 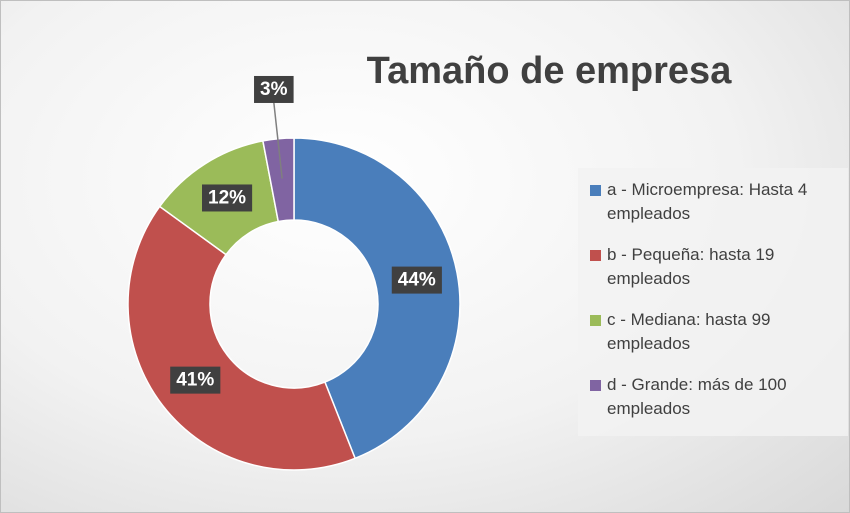 I want to click on chart-title: Tamaño de empresa, so click(x=550, y=71).